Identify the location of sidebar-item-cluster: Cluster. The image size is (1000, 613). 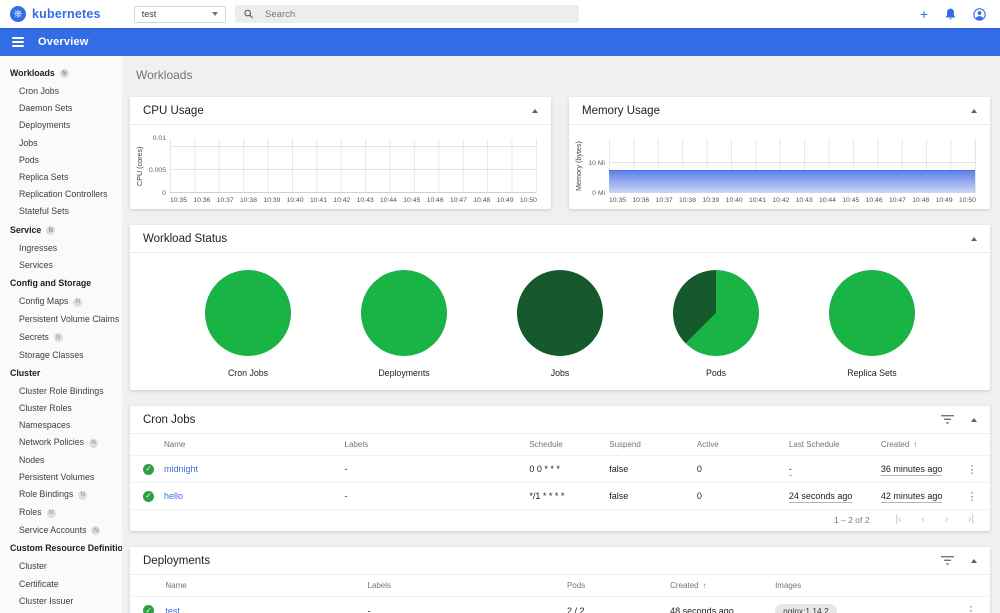
(61, 566).